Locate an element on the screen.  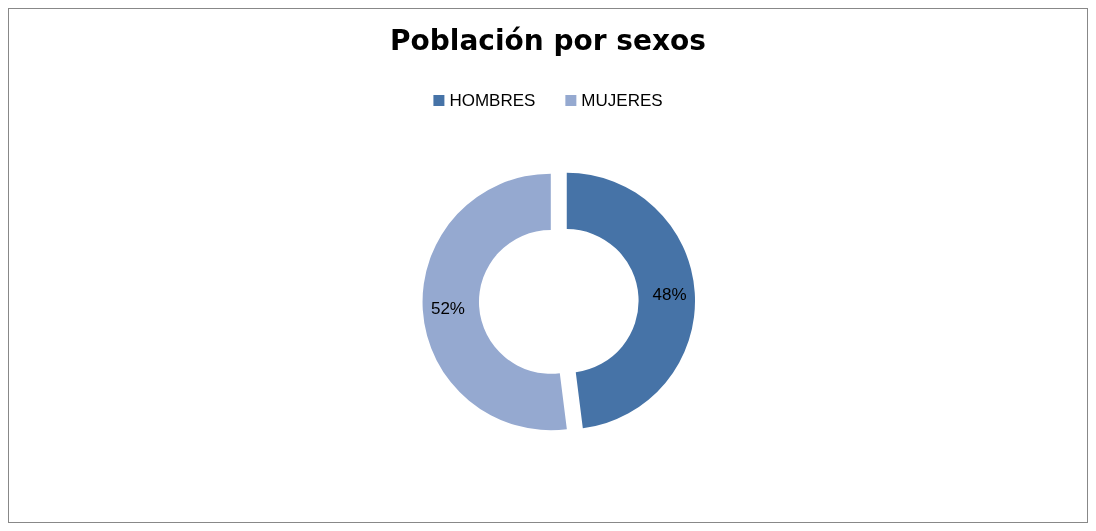
legend-label: MUJERES is located at coordinates (622, 100).